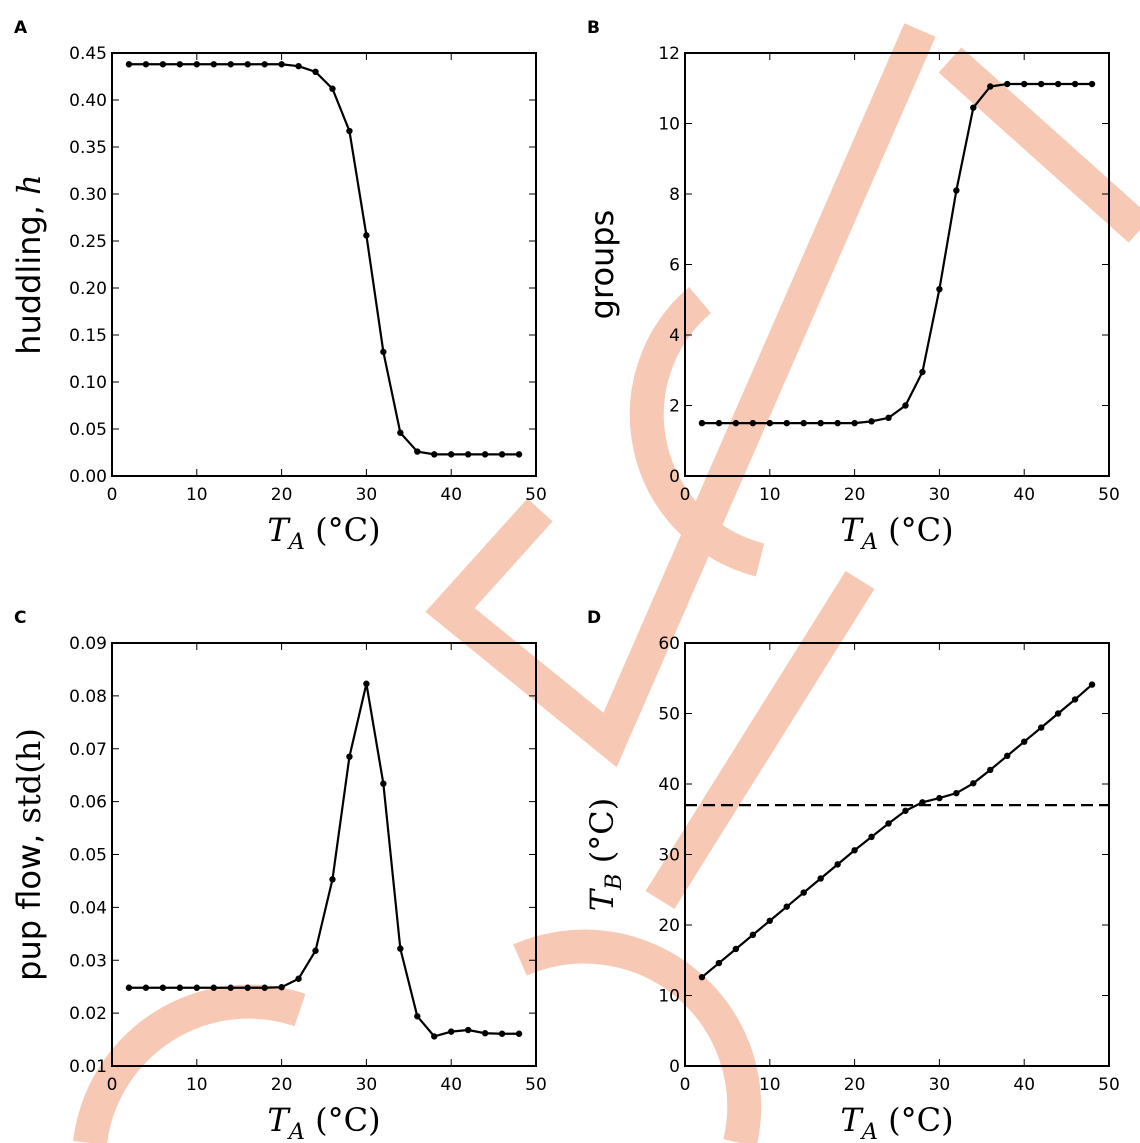 This screenshot has height=1143, width=1140. What do you see at coordinates (88, 1014) in the screenshot?
I see `y-tick-label: 0.02` at bounding box center [88, 1014].